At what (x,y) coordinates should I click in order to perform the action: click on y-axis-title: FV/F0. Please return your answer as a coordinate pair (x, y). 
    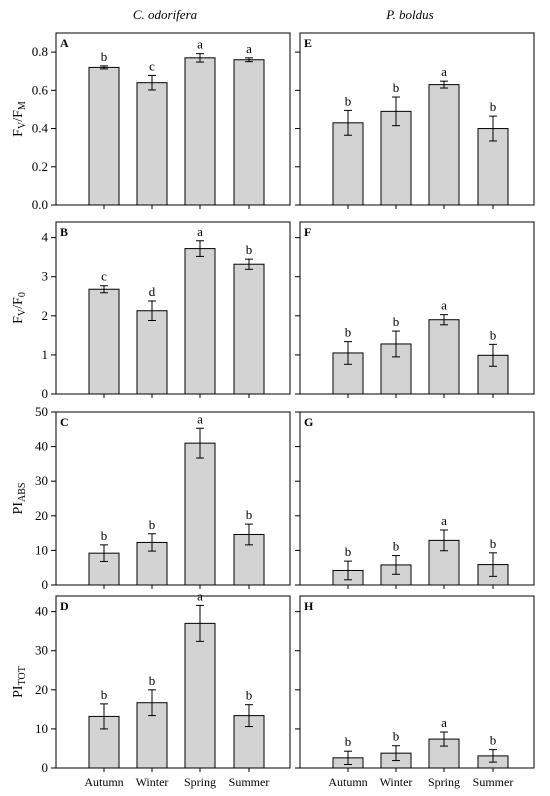
    Looking at the image, I should click on (19, 308).